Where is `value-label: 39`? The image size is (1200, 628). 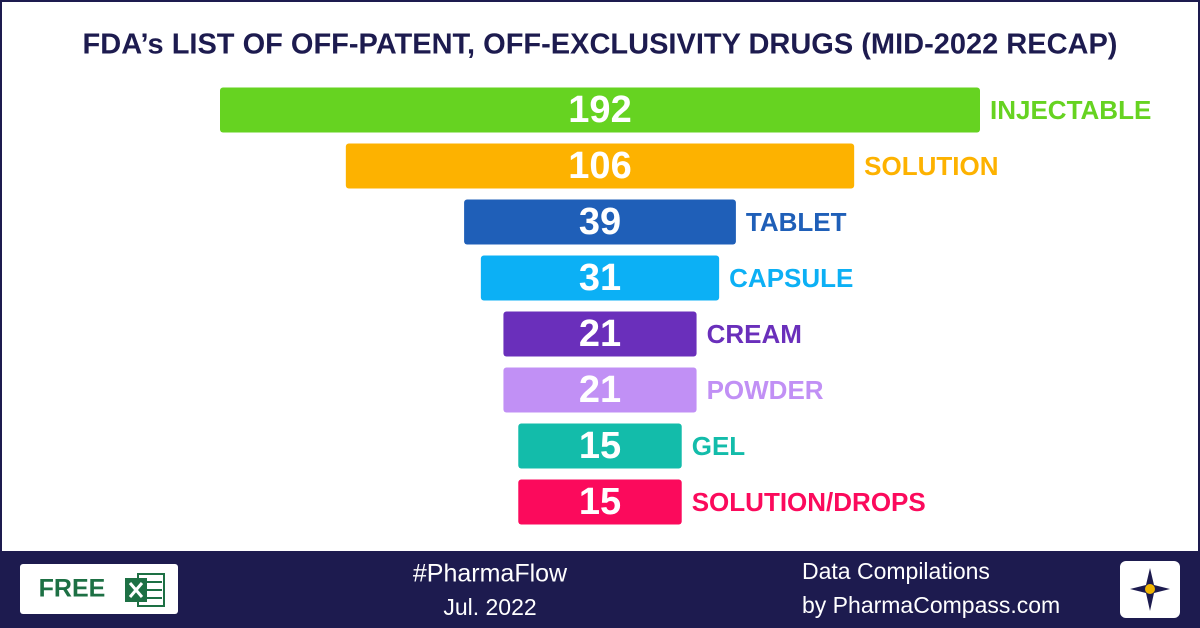 value-label: 39 is located at coordinates (600, 222).